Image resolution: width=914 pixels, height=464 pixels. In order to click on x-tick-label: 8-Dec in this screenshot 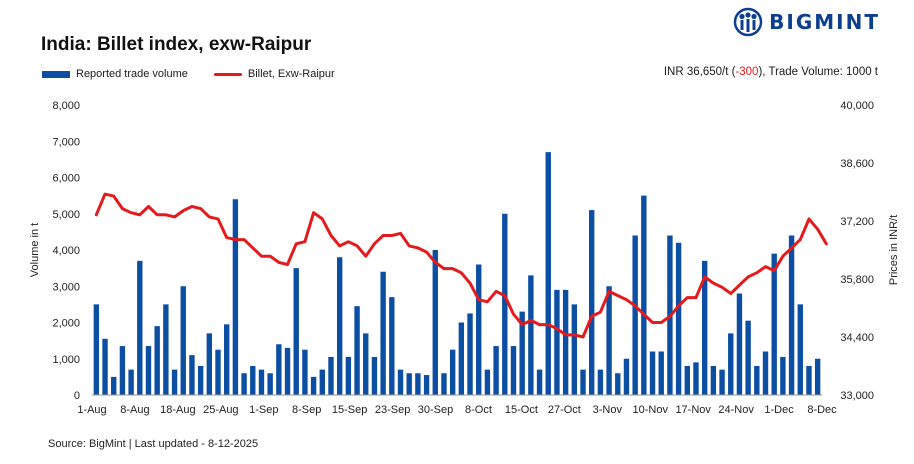, I will do `click(822, 410)`.